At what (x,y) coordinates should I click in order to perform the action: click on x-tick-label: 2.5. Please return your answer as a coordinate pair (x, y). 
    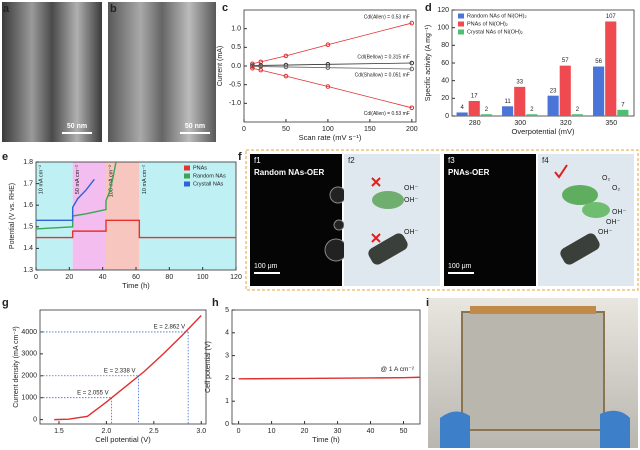
    Looking at the image, I should click on (154, 431).